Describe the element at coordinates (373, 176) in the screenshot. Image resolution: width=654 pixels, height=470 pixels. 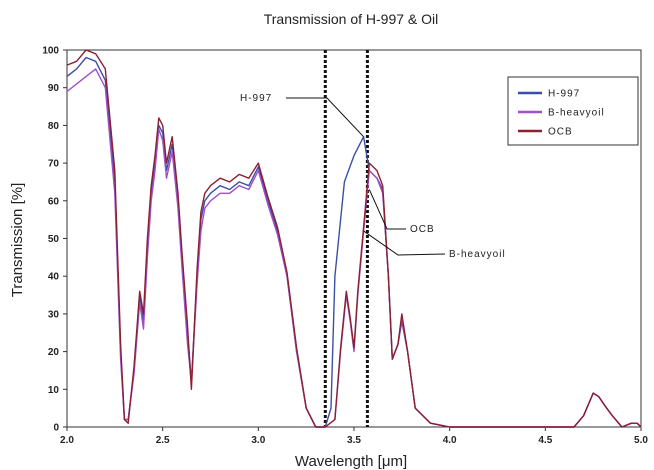
I see `annotations: H-997 OCB B-heavyoil` at that location.